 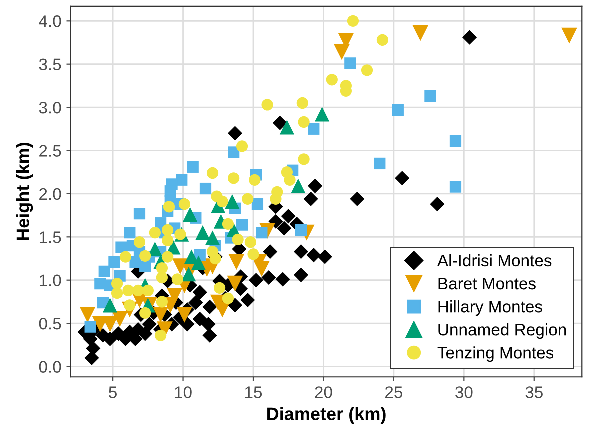 What do you see at coordinates (50, 367) in the screenshot?
I see `y-tick-label: 0.0` at bounding box center [50, 367].